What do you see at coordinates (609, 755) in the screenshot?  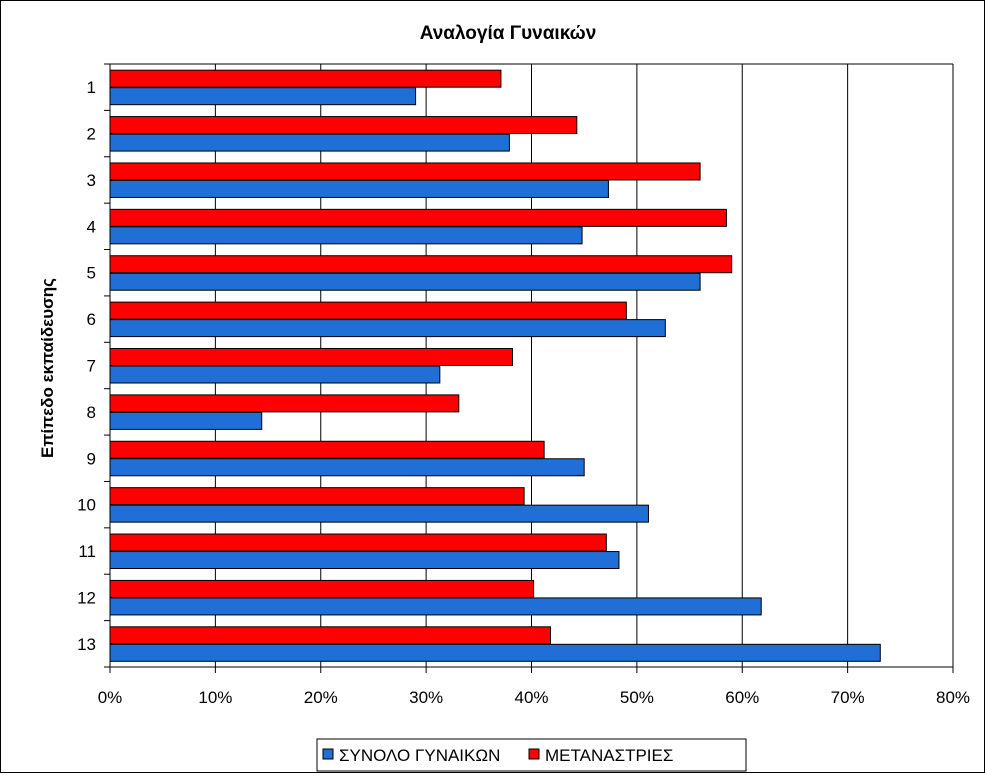 I see `legend-label-metanastries: ΜΕΤΑΝΑΣΤΡΙΕΣ` at bounding box center [609, 755].